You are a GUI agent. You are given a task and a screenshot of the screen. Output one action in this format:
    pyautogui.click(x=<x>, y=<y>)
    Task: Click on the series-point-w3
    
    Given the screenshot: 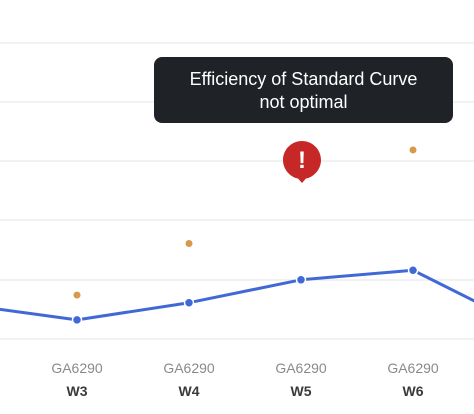 What is the action you would take?
    pyautogui.click(x=77, y=320)
    